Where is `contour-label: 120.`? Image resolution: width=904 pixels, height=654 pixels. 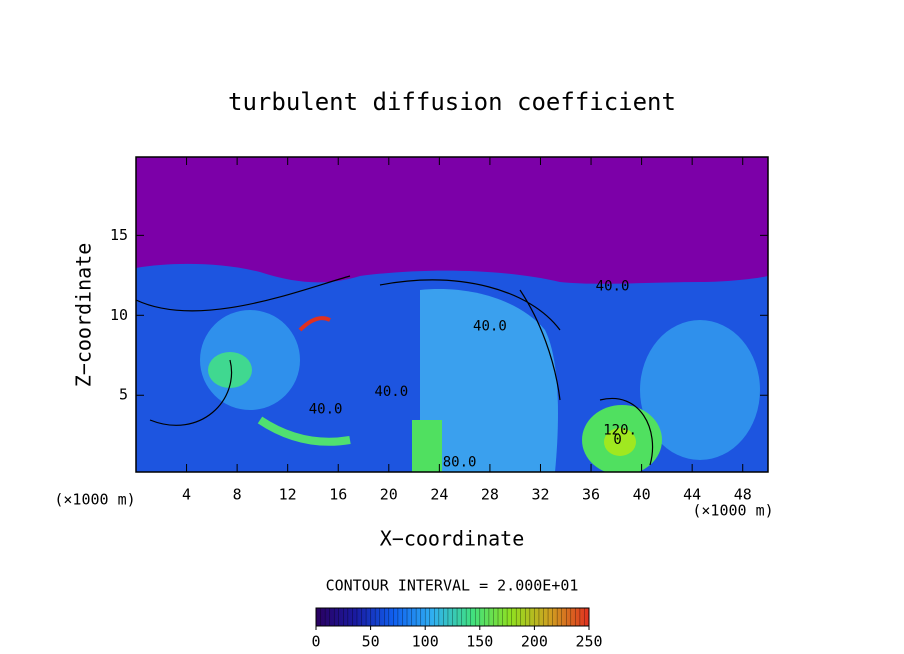
contour-label: 120. is located at coordinates (620, 430).